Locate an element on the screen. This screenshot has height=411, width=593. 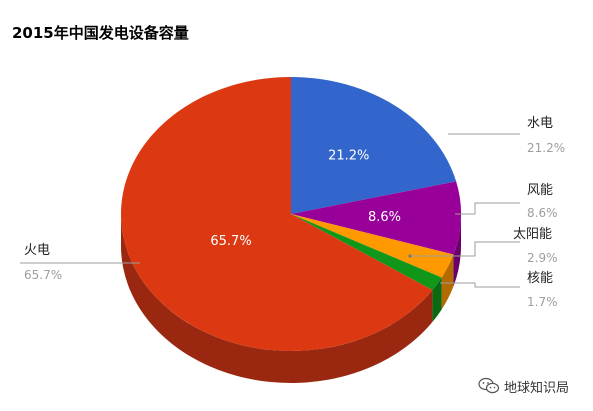
legend-name-3: 核能 is located at coordinates (540, 278).